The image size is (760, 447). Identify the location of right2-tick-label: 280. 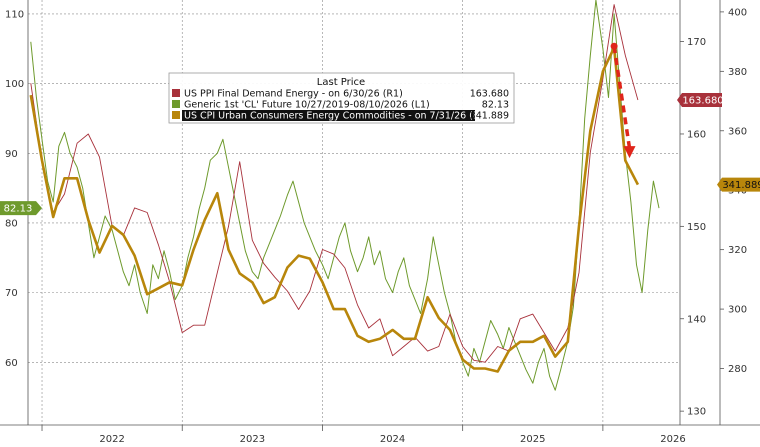
(737, 369).